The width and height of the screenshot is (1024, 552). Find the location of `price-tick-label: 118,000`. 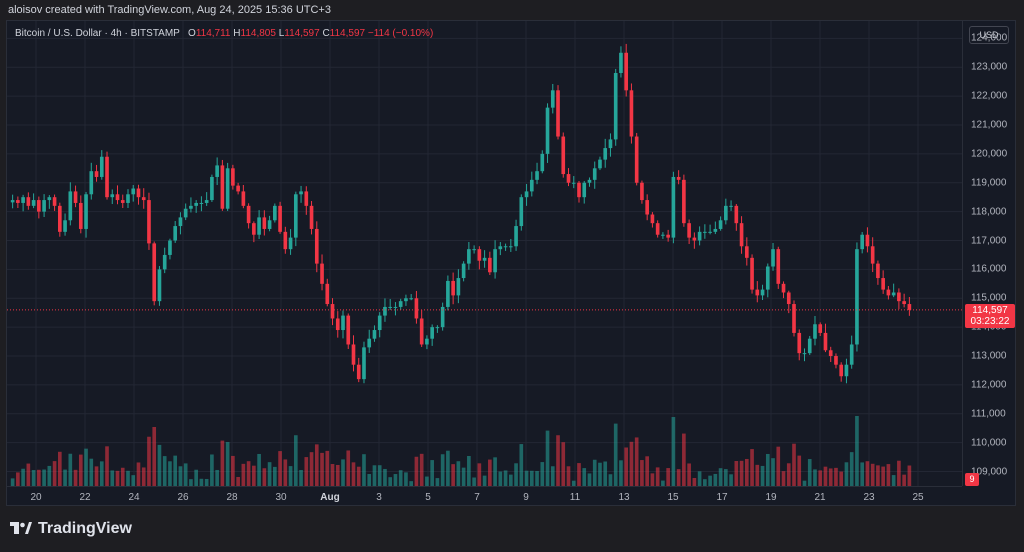

price-tick-label: 118,000 is located at coordinates (989, 212).